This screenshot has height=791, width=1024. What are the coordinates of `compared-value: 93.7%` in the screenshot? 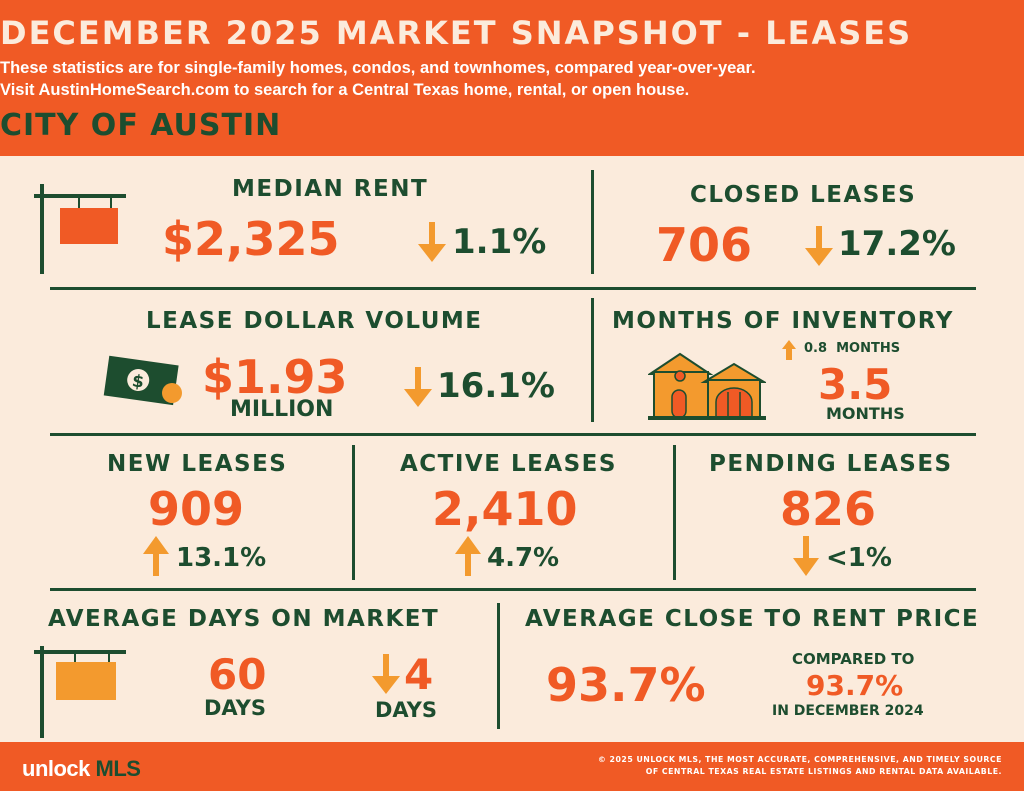 It's located at (855, 685).